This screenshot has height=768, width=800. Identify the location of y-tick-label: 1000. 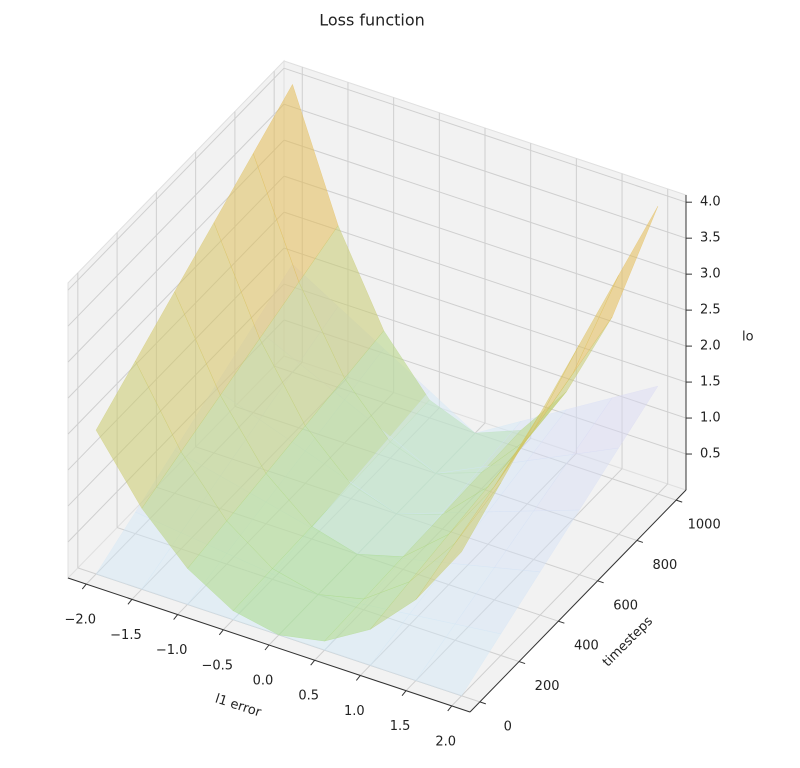
(704, 525).